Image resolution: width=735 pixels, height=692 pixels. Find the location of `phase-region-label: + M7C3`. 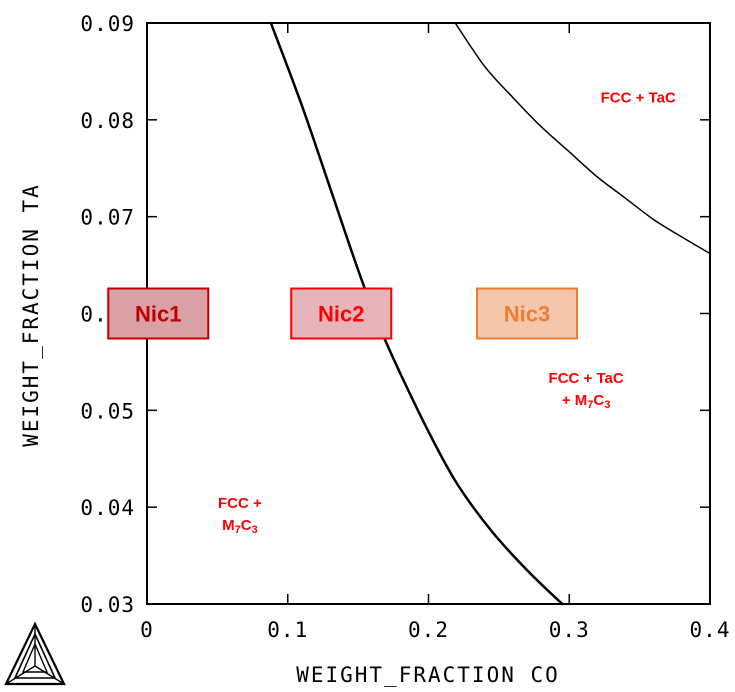

phase-region-label: + M7C3 is located at coordinates (586, 401).